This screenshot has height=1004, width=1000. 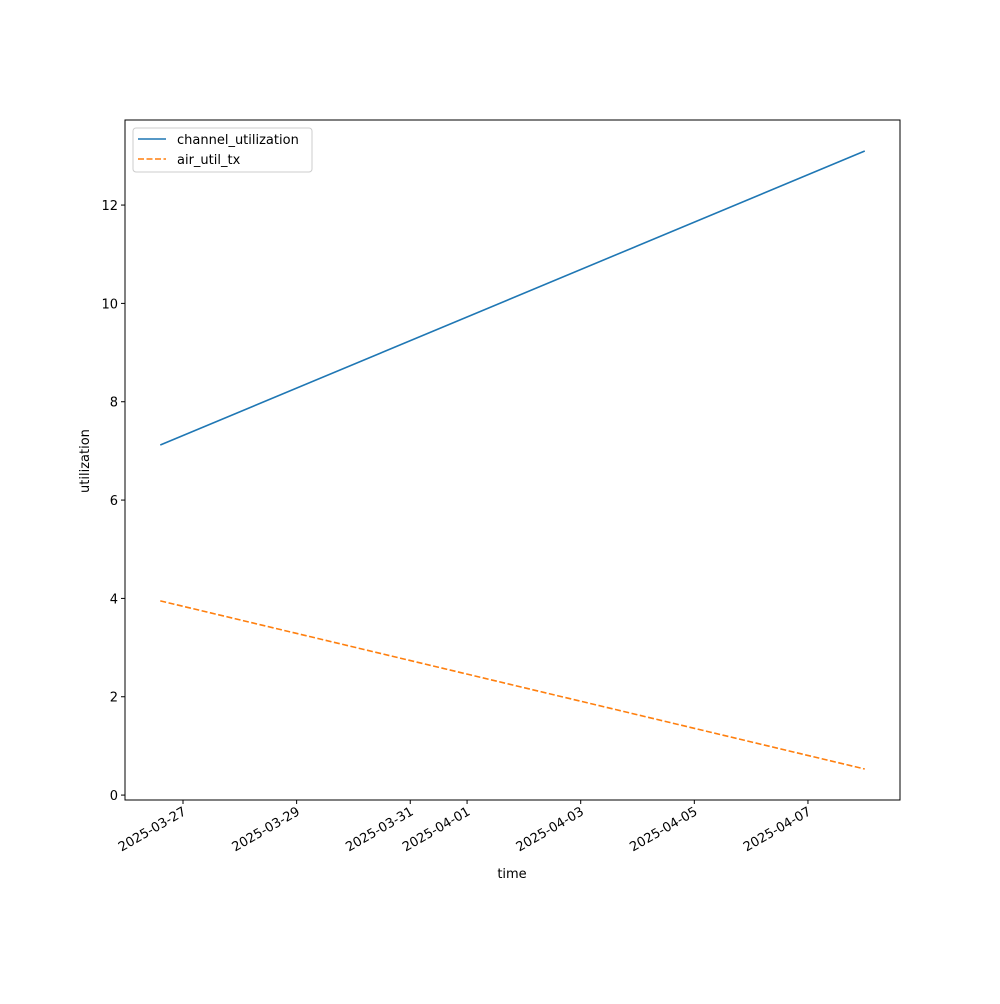 What do you see at coordinates (550, 829) in the screenshot?
I see `x-tick-label: 2025-04-03` at bounding box center [550, 829].